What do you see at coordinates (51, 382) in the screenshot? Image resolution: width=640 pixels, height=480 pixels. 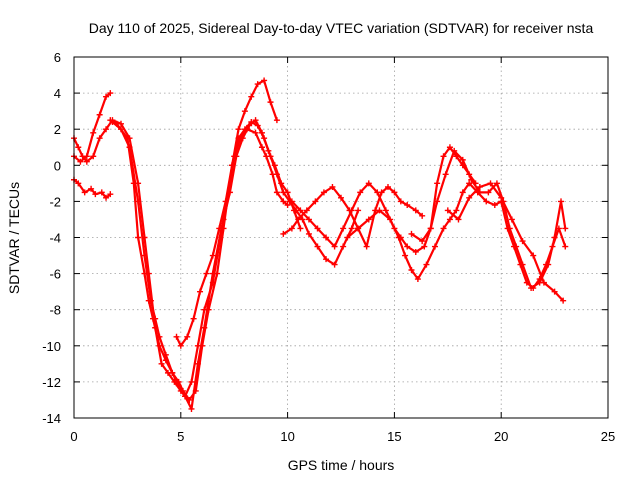 I see `y-tick-label: -12` at bounding box center [51, 382].